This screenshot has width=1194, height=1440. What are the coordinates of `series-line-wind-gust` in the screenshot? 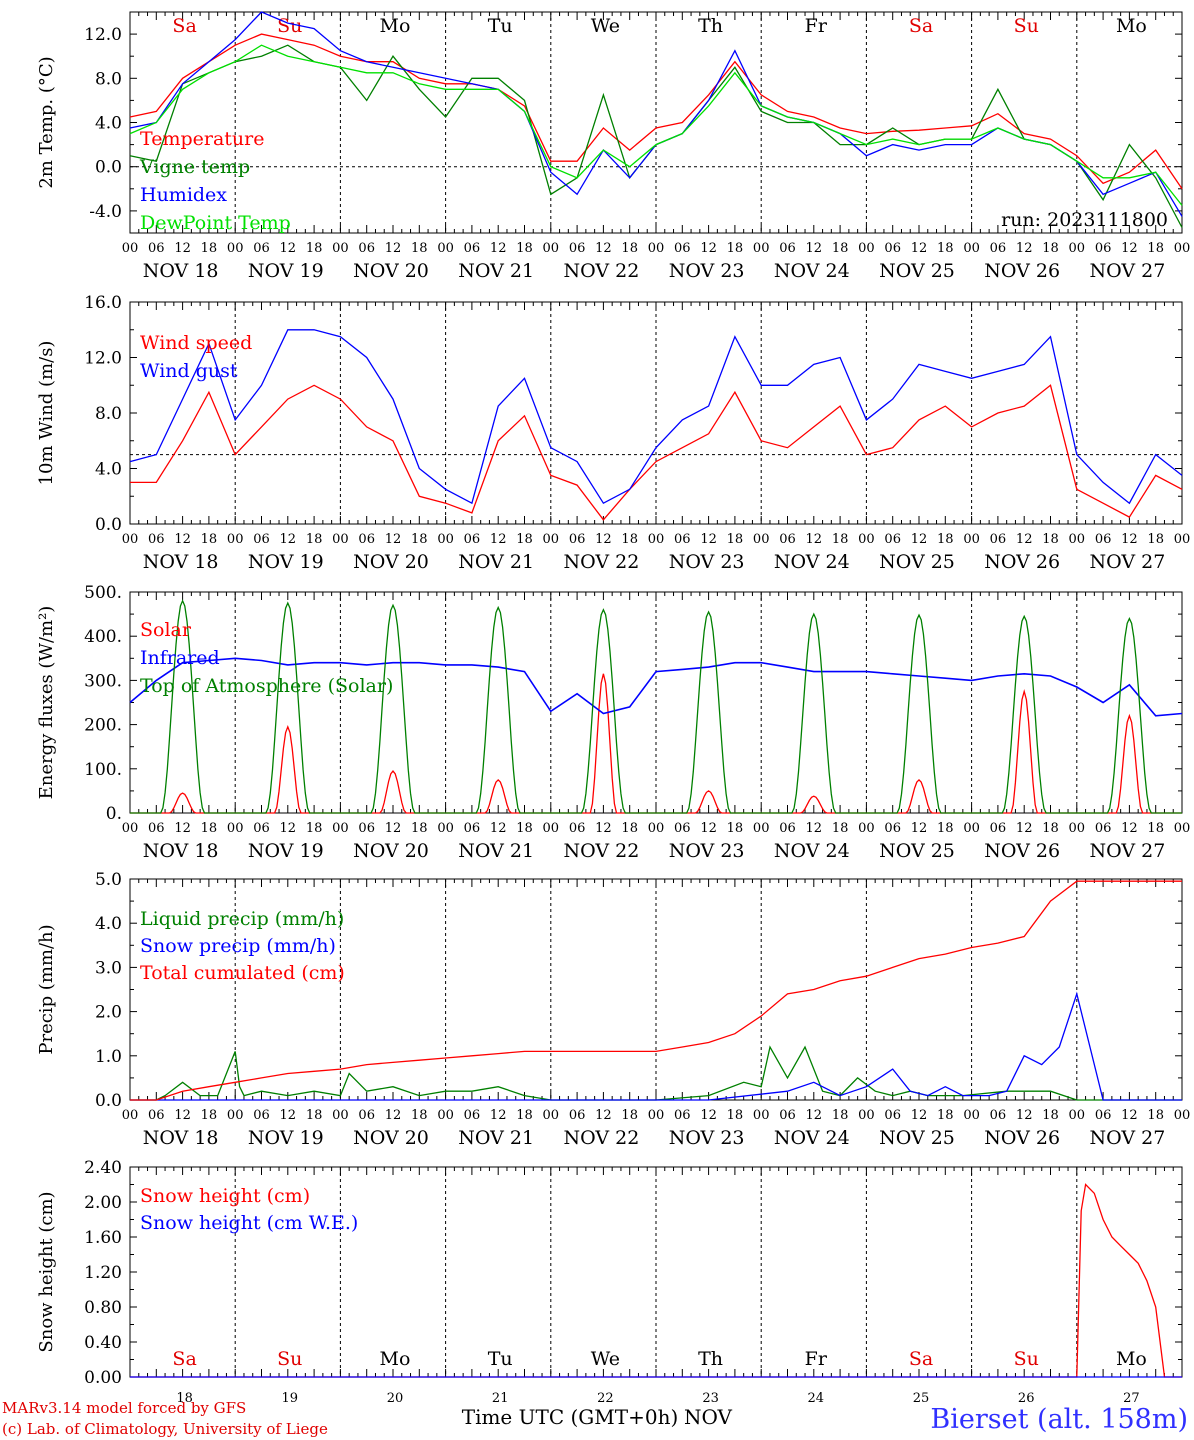 It's located at (656, 417).